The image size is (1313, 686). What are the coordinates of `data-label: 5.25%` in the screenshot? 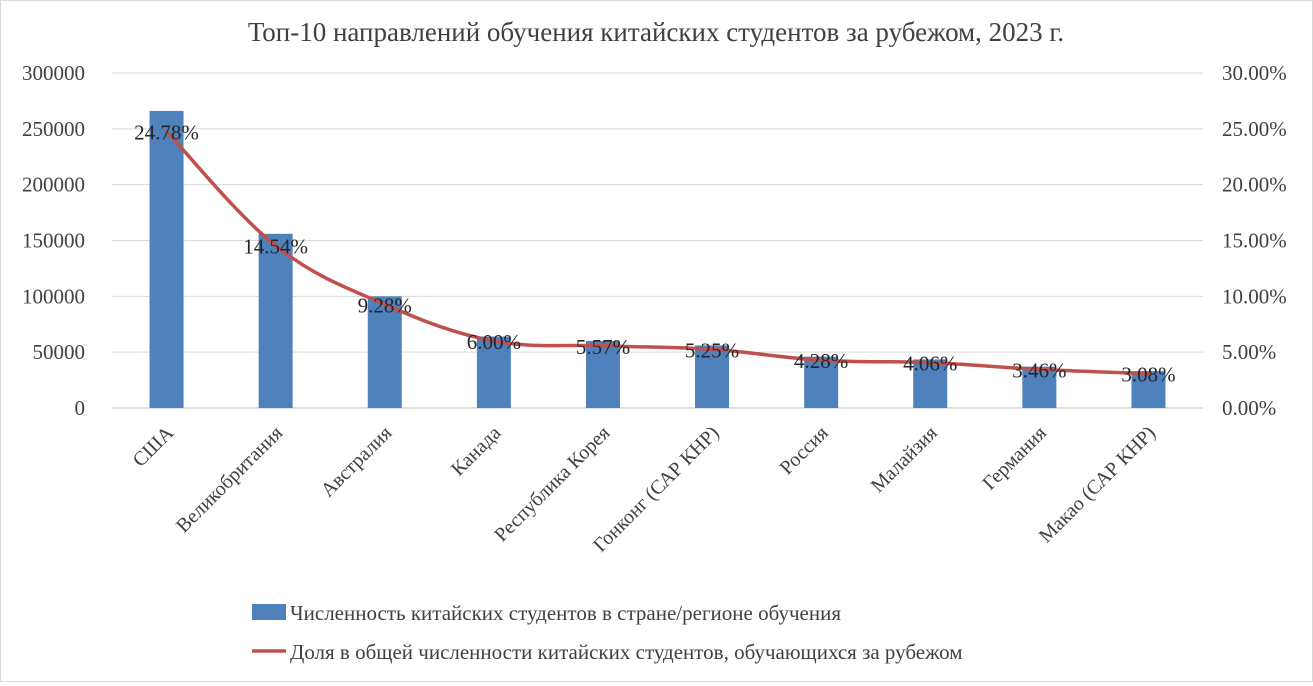 It's located at (712, 350).